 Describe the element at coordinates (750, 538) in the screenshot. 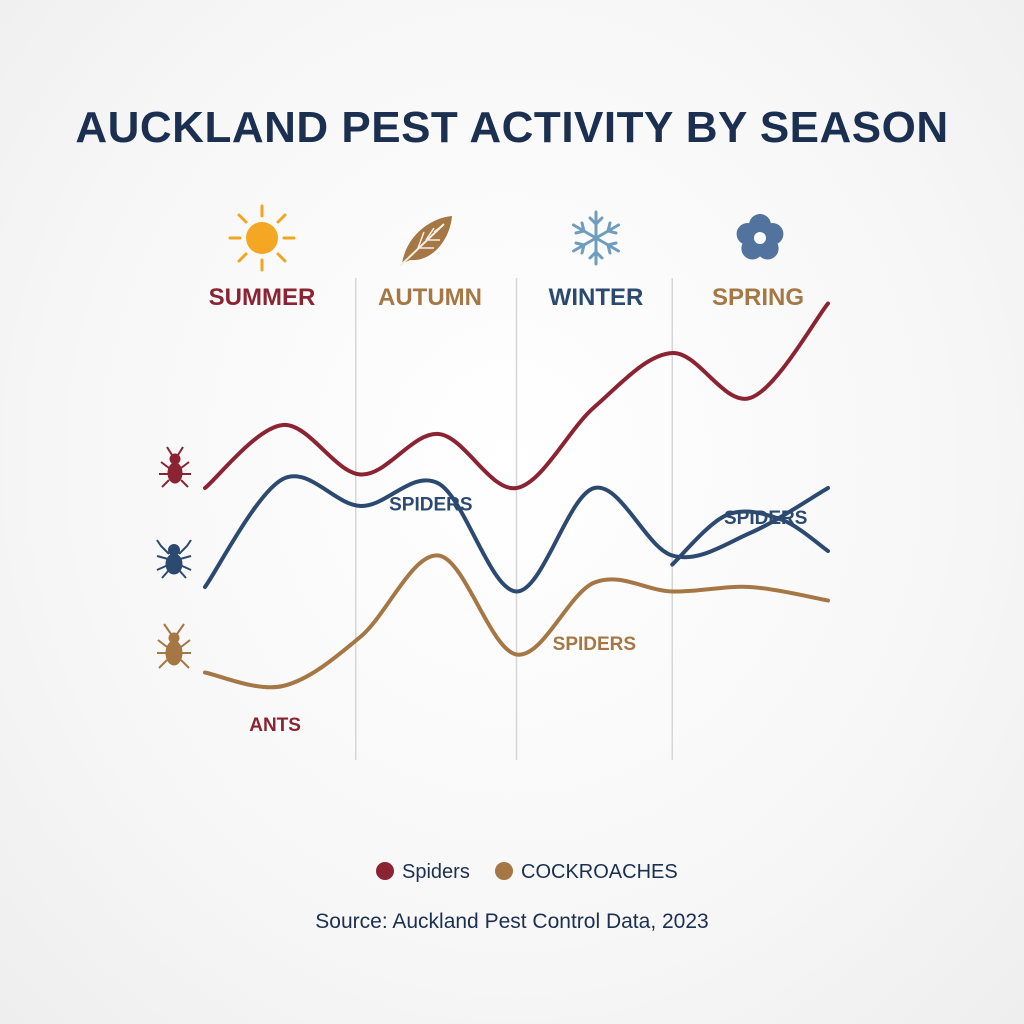

I see `series-line-1-branch` at that location.